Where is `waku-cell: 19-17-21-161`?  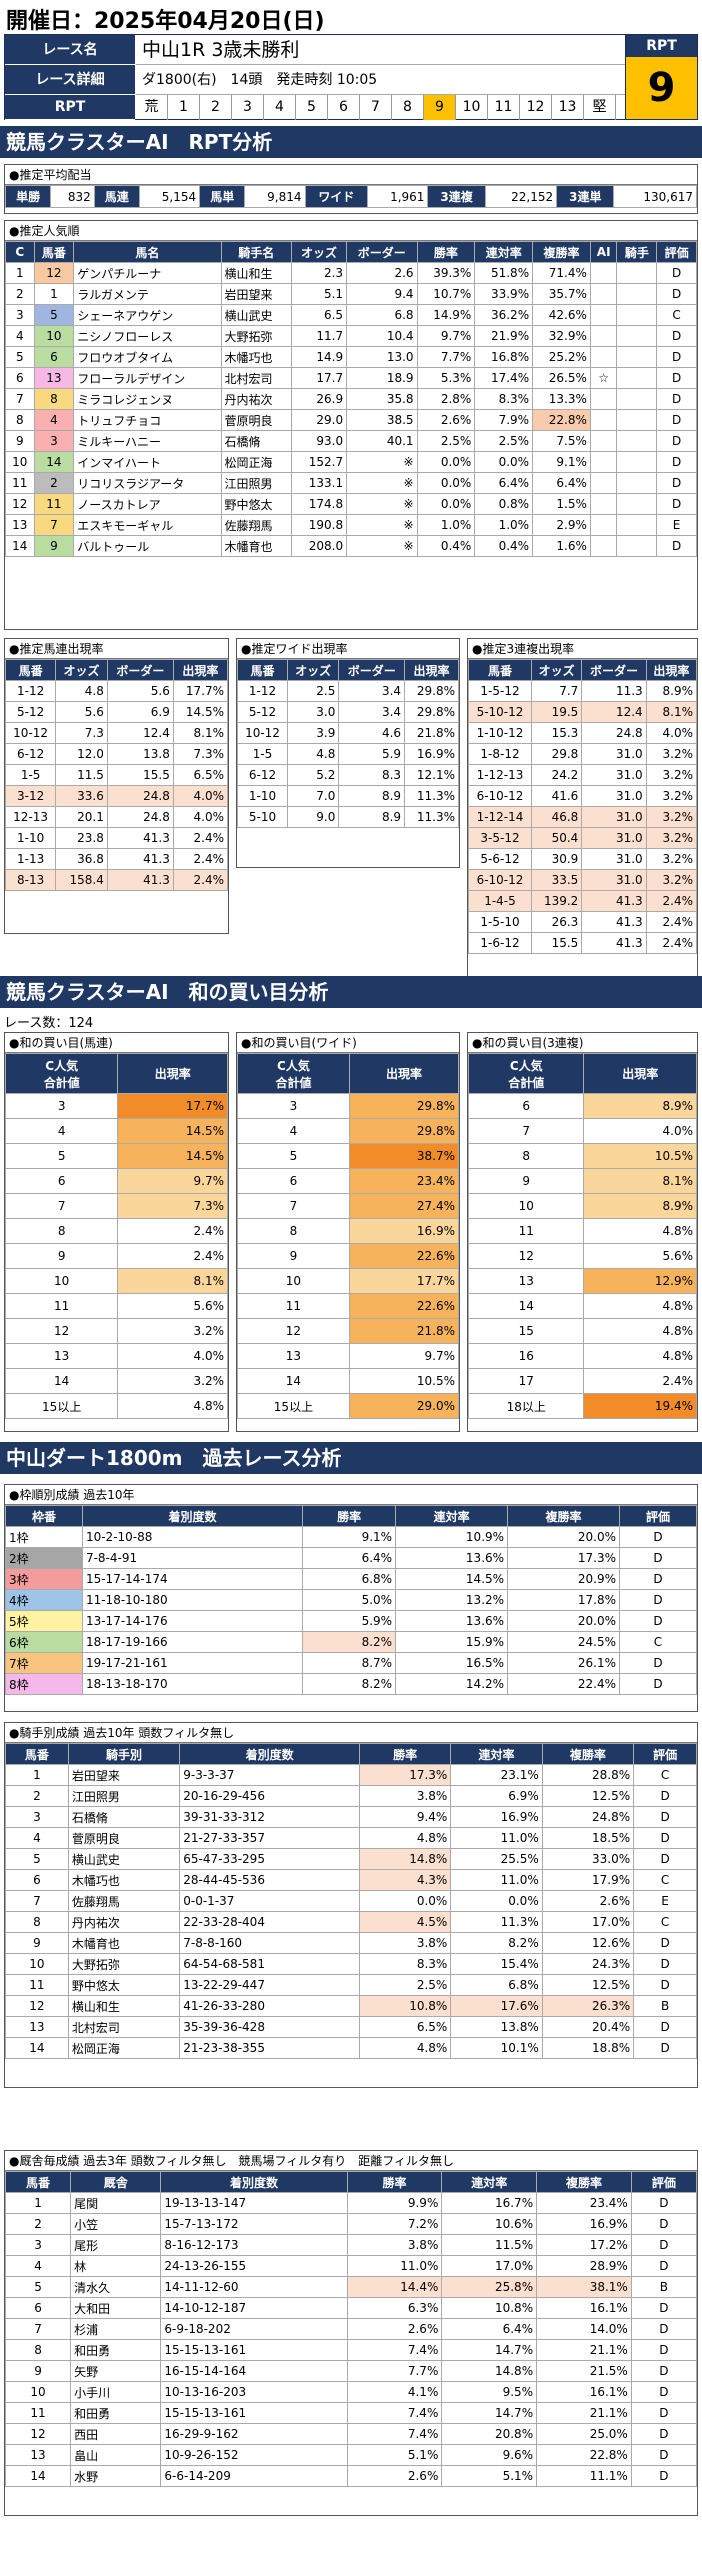 waku-cell: 19-17-21-161 is located at coordinates (192, 1663).